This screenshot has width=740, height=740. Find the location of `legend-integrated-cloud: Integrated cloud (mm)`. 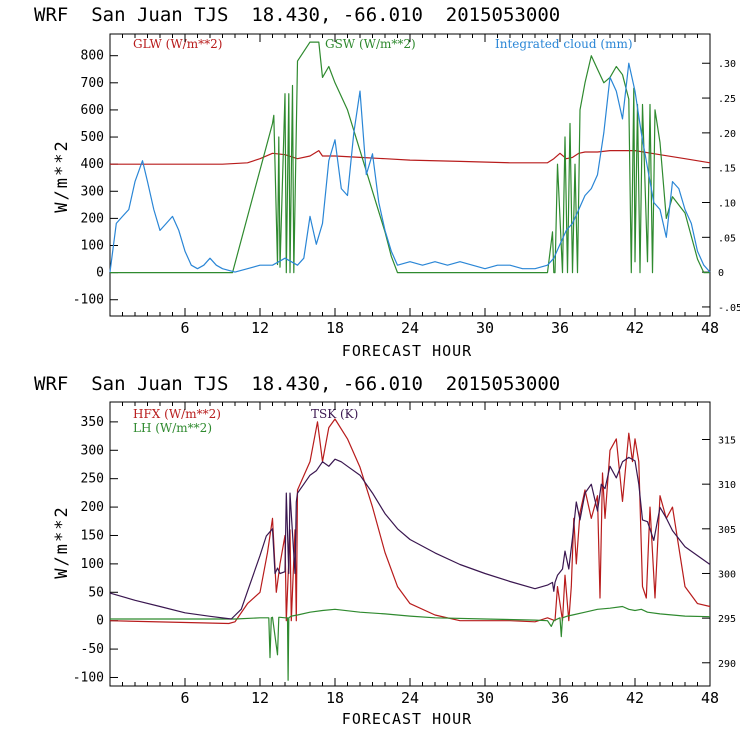

legend-integrated-cloud: Integrated cloud (mm) is located at coordinates (564, 44).